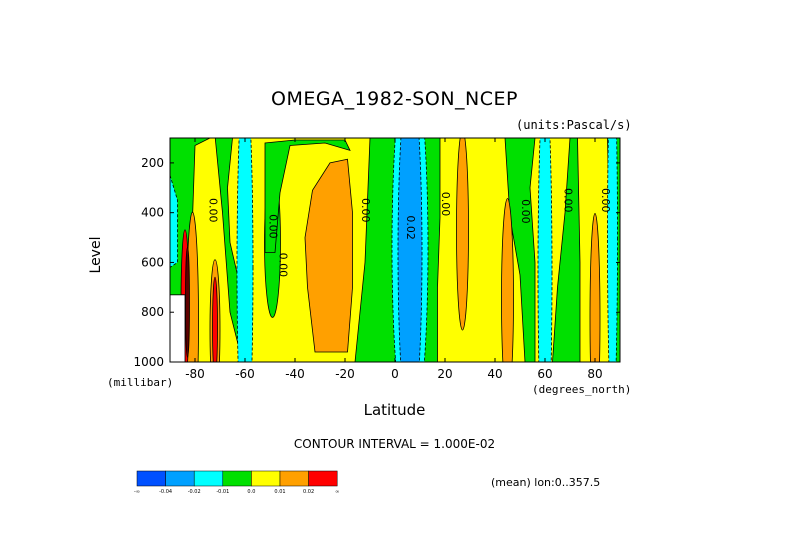 This screenshot has height=558, width=789. Describe the element at coordinates (574, 125) in the screenshot. I see `units-label: (units:Pascal/s)` at that location.